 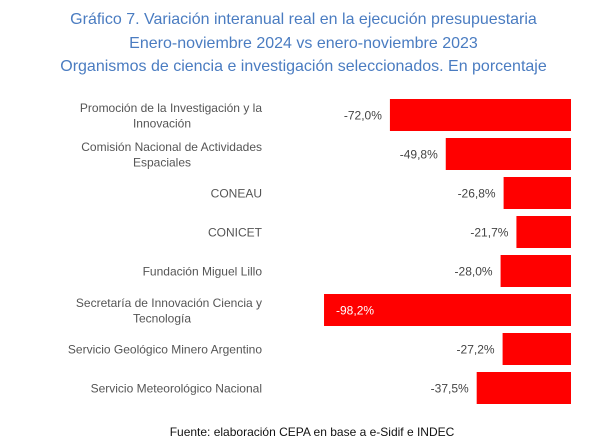 What do you see at coordinates (419, 155) in the screenshot?
I see `data-label: -49,8%` at bounding box center [419, 155].